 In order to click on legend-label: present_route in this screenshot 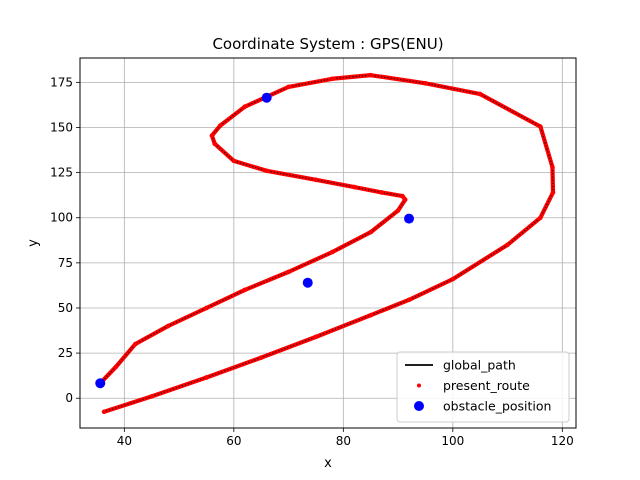, I will do `click(486, 385)`.